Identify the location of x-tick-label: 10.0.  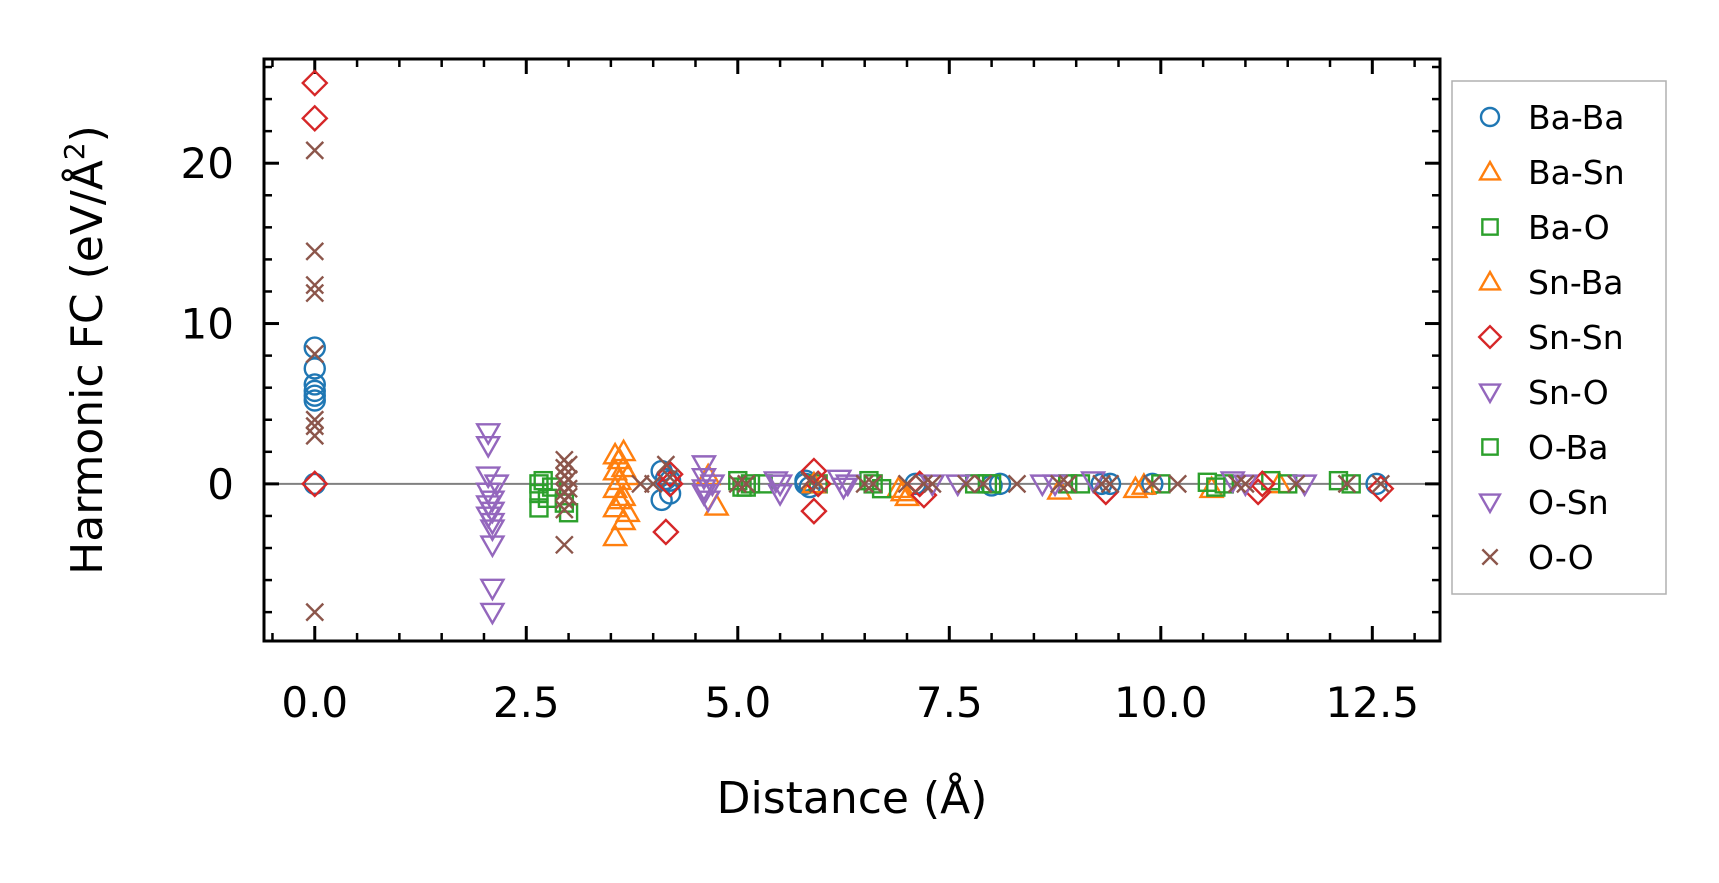
(1161, 702).